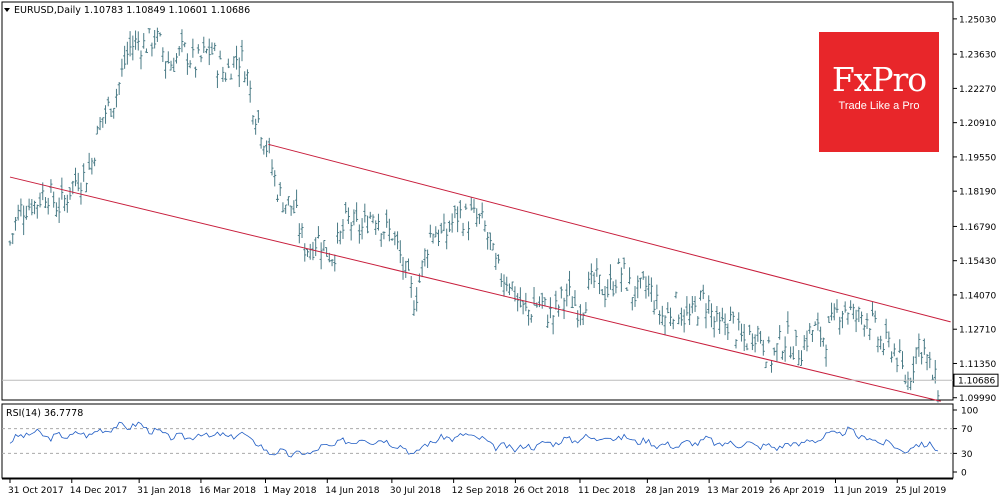  I want to click on price-tick-label: 1.20910, so click(977, 124).